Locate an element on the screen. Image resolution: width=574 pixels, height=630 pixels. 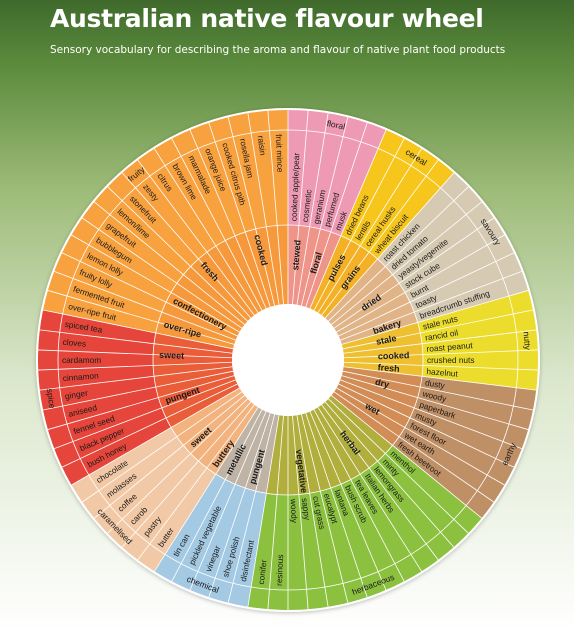
descriptor-label: cloves is located at coordinates (74, 343).